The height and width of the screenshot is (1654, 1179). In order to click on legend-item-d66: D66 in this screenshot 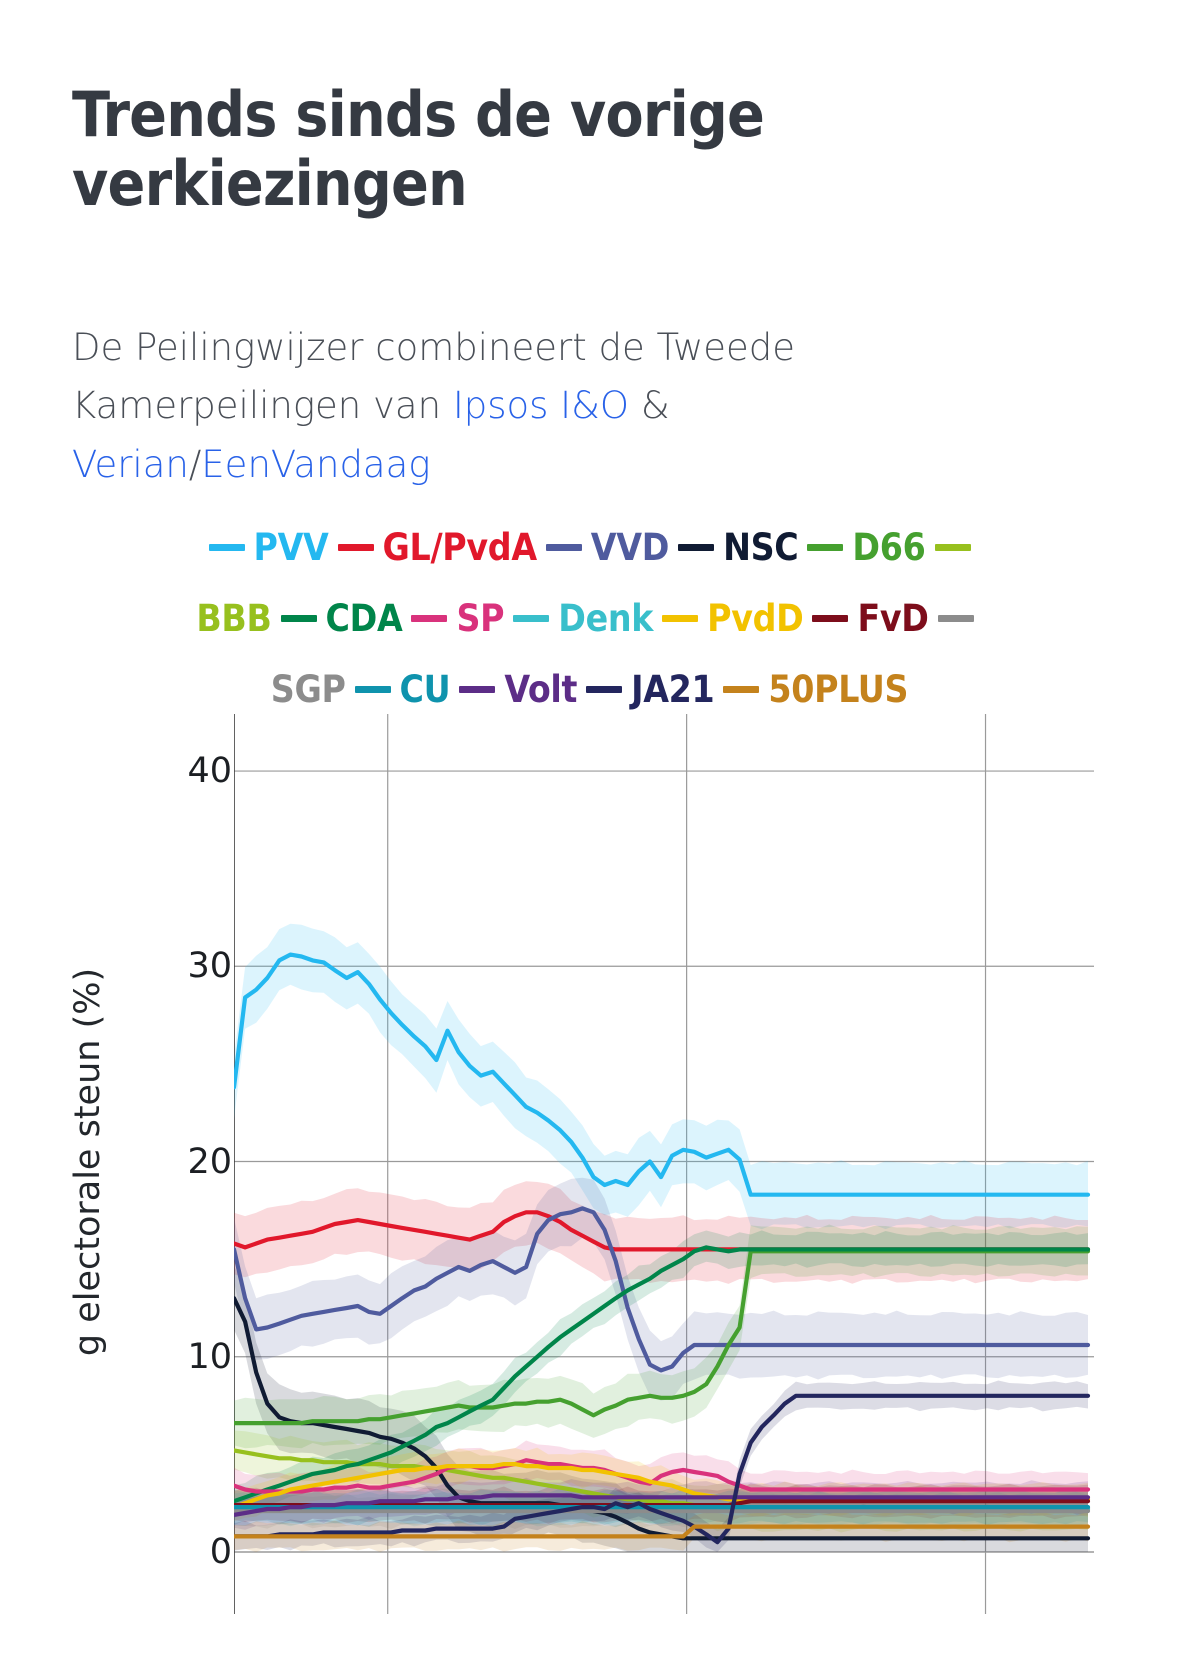, I will do `click(862, 547)`.